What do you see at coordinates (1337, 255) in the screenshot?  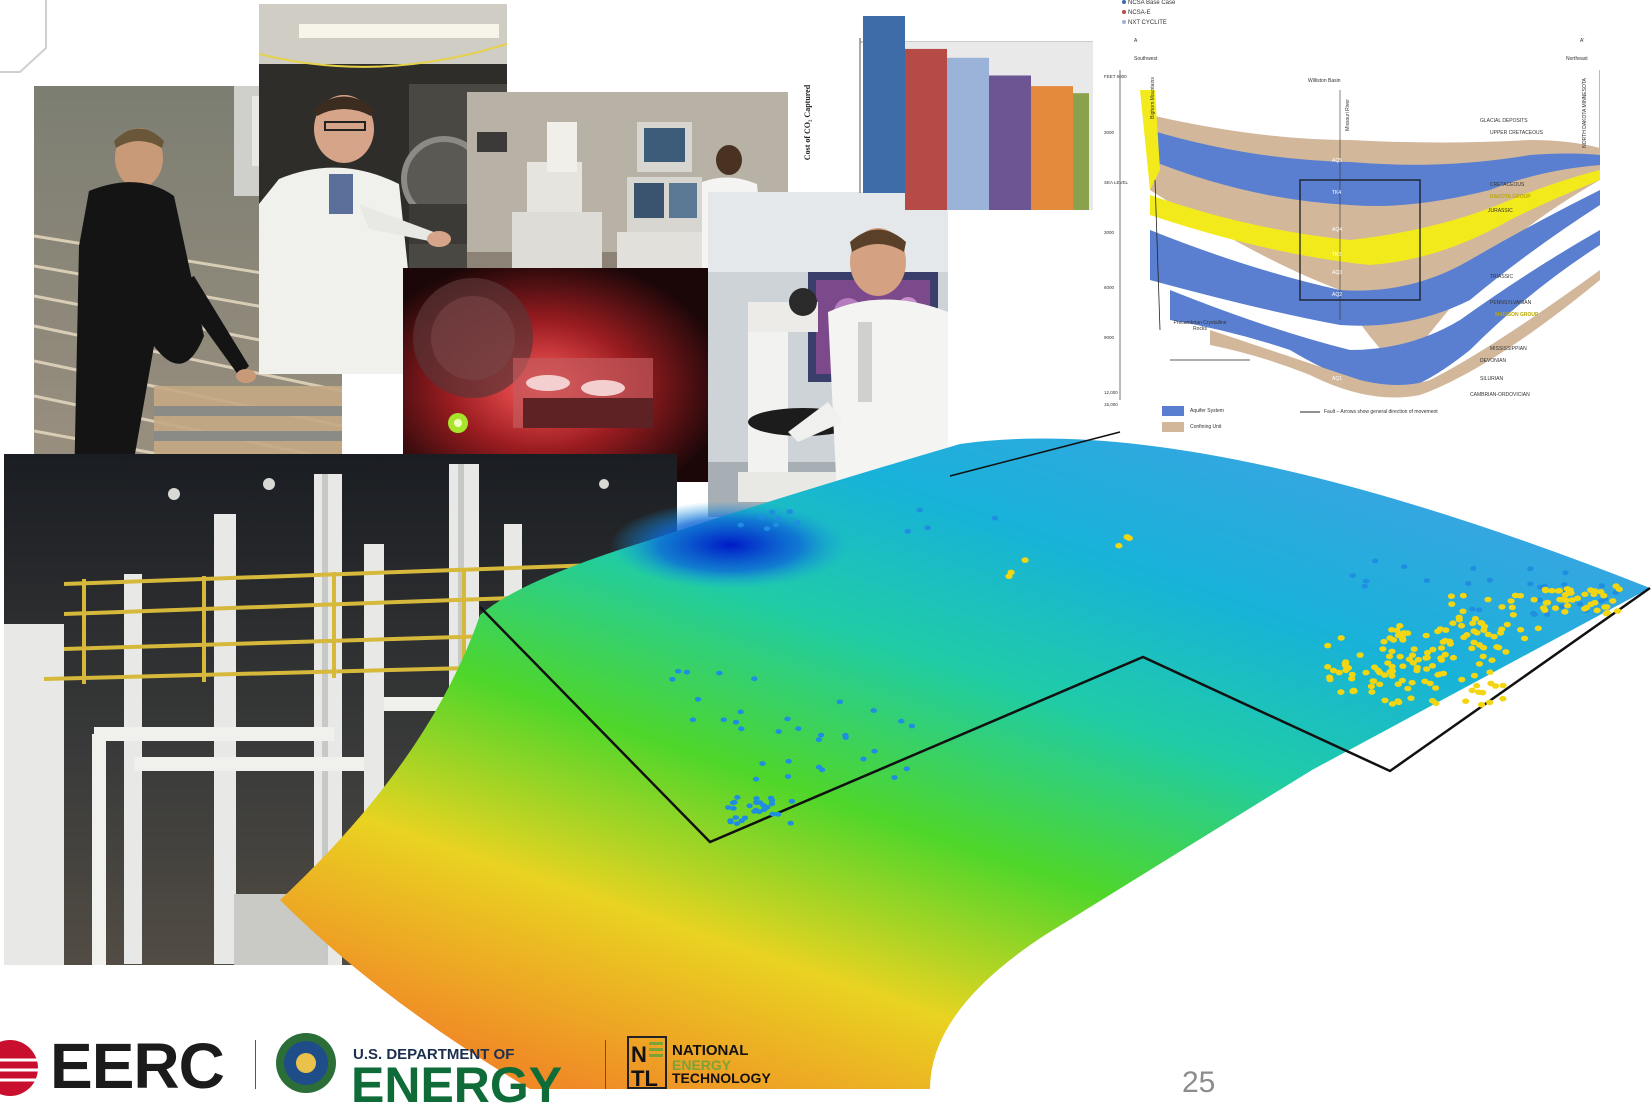 I see `cs-aquifer-code: TK3` at bounding box center [1337, 255].